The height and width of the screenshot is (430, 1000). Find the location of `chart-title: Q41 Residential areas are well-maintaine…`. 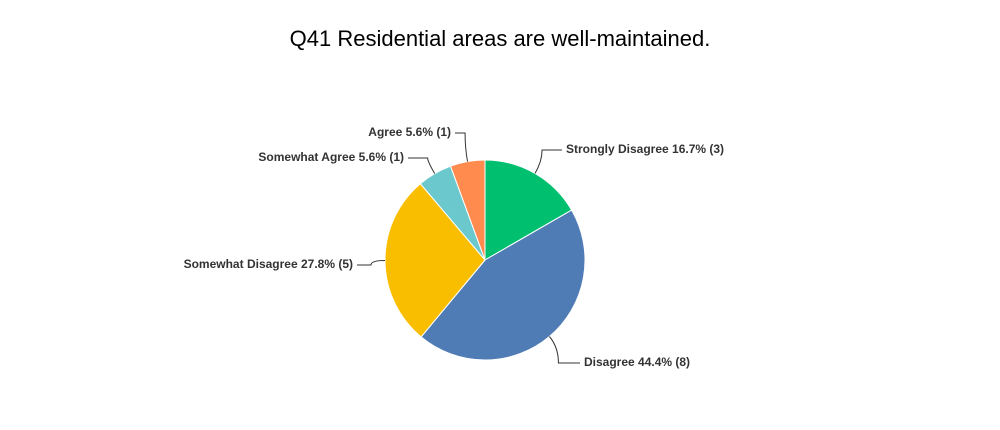

chart-title: Q41 Residential areas are well-maintaine… is located at coordinates (500, 38).